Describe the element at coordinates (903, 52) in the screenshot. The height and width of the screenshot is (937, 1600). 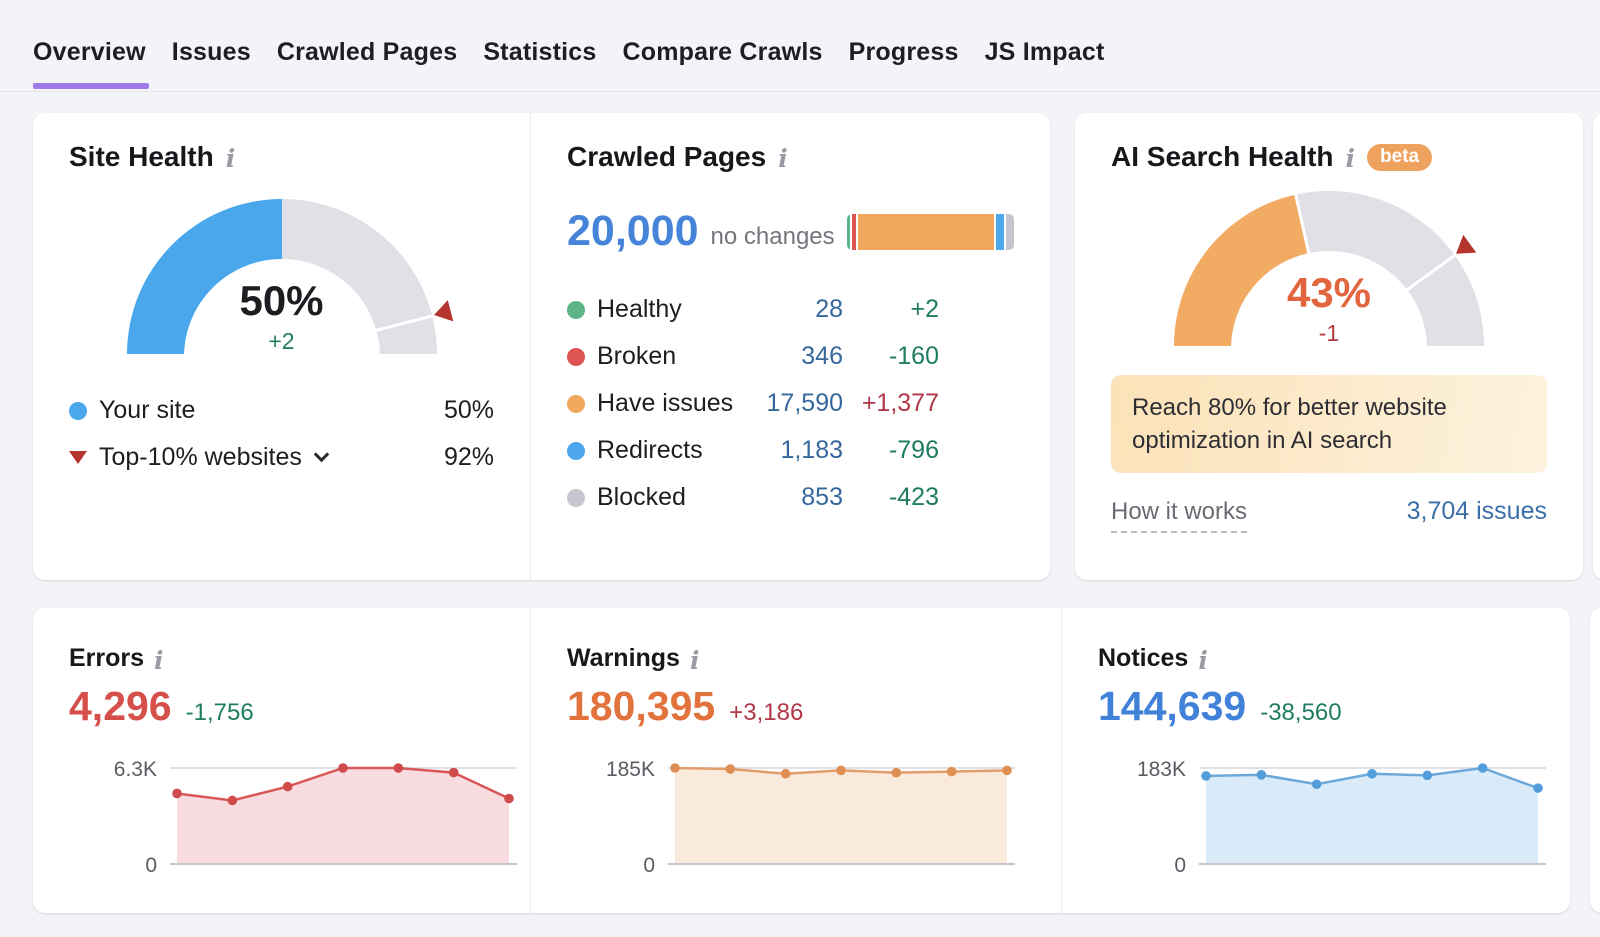
I see `tab-progress: Progress` at that location.